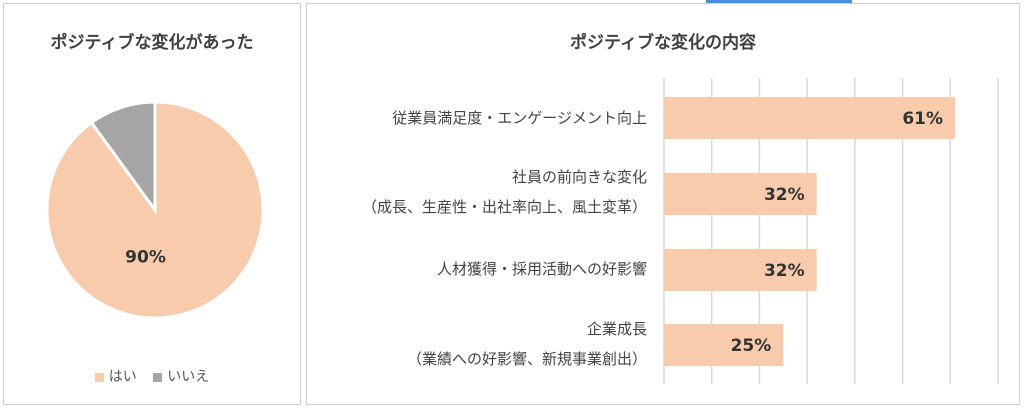 This screenshot has height=410, width=1024. I want to click on pie-chart: 90%, so click(155, 210).